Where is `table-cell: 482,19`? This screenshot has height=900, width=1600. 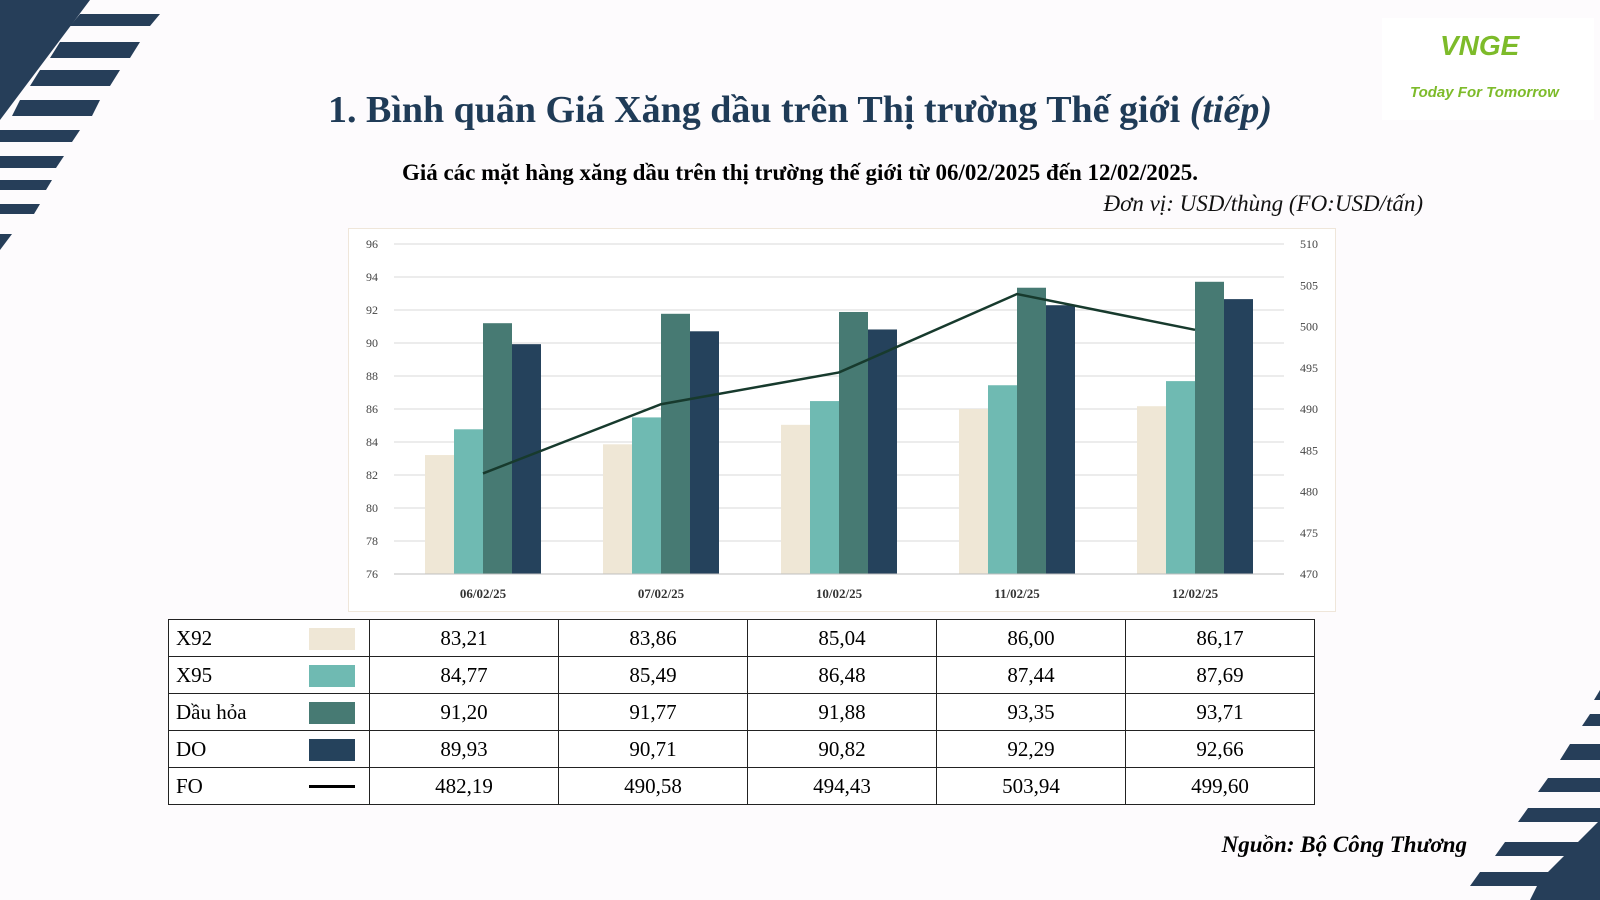 table-cell: 482,19 is located at coordinates (464, 786).